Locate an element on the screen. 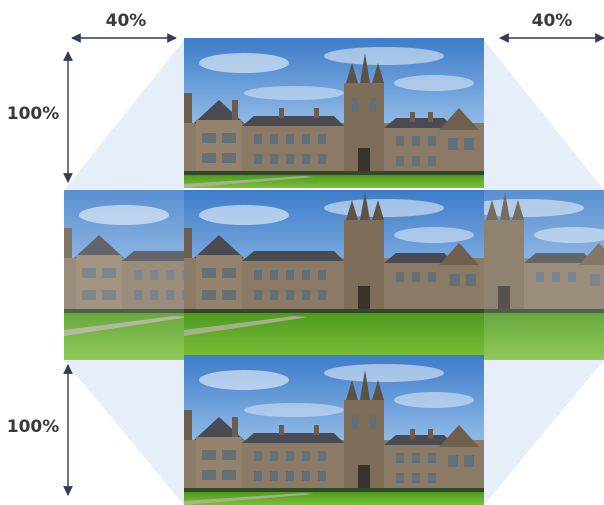  top-image is located at coordinates (334, 113).